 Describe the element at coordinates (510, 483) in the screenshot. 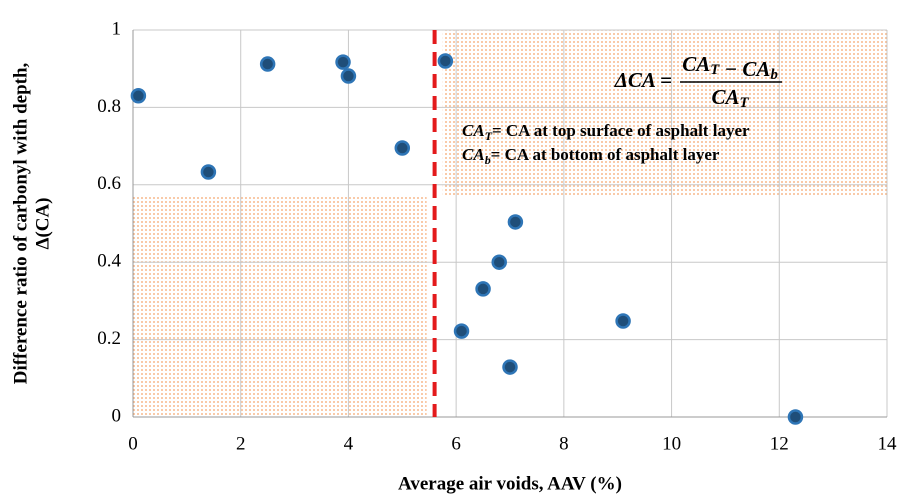

I see `x-axis-title: Average air voids, AAV (%)` at that location.